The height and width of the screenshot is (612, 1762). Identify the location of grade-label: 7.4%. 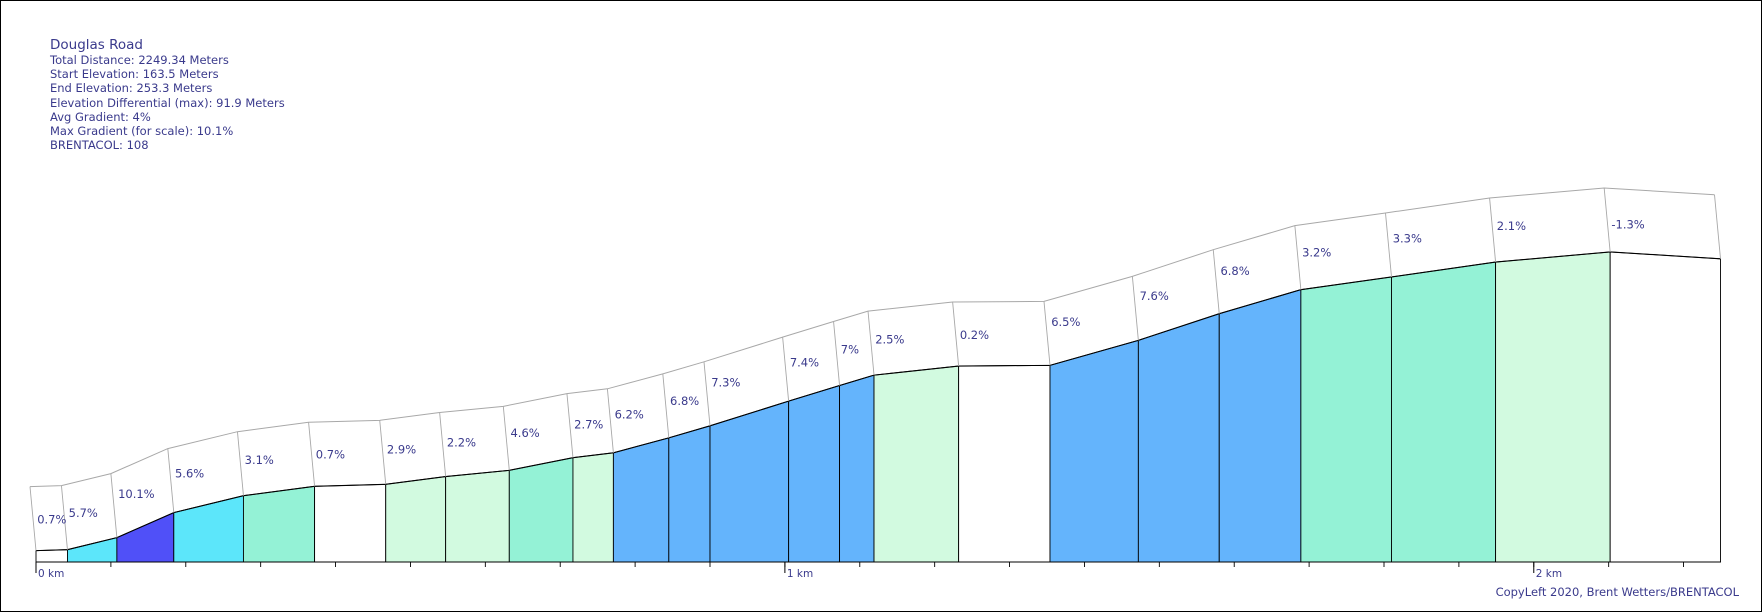
(804, 362).